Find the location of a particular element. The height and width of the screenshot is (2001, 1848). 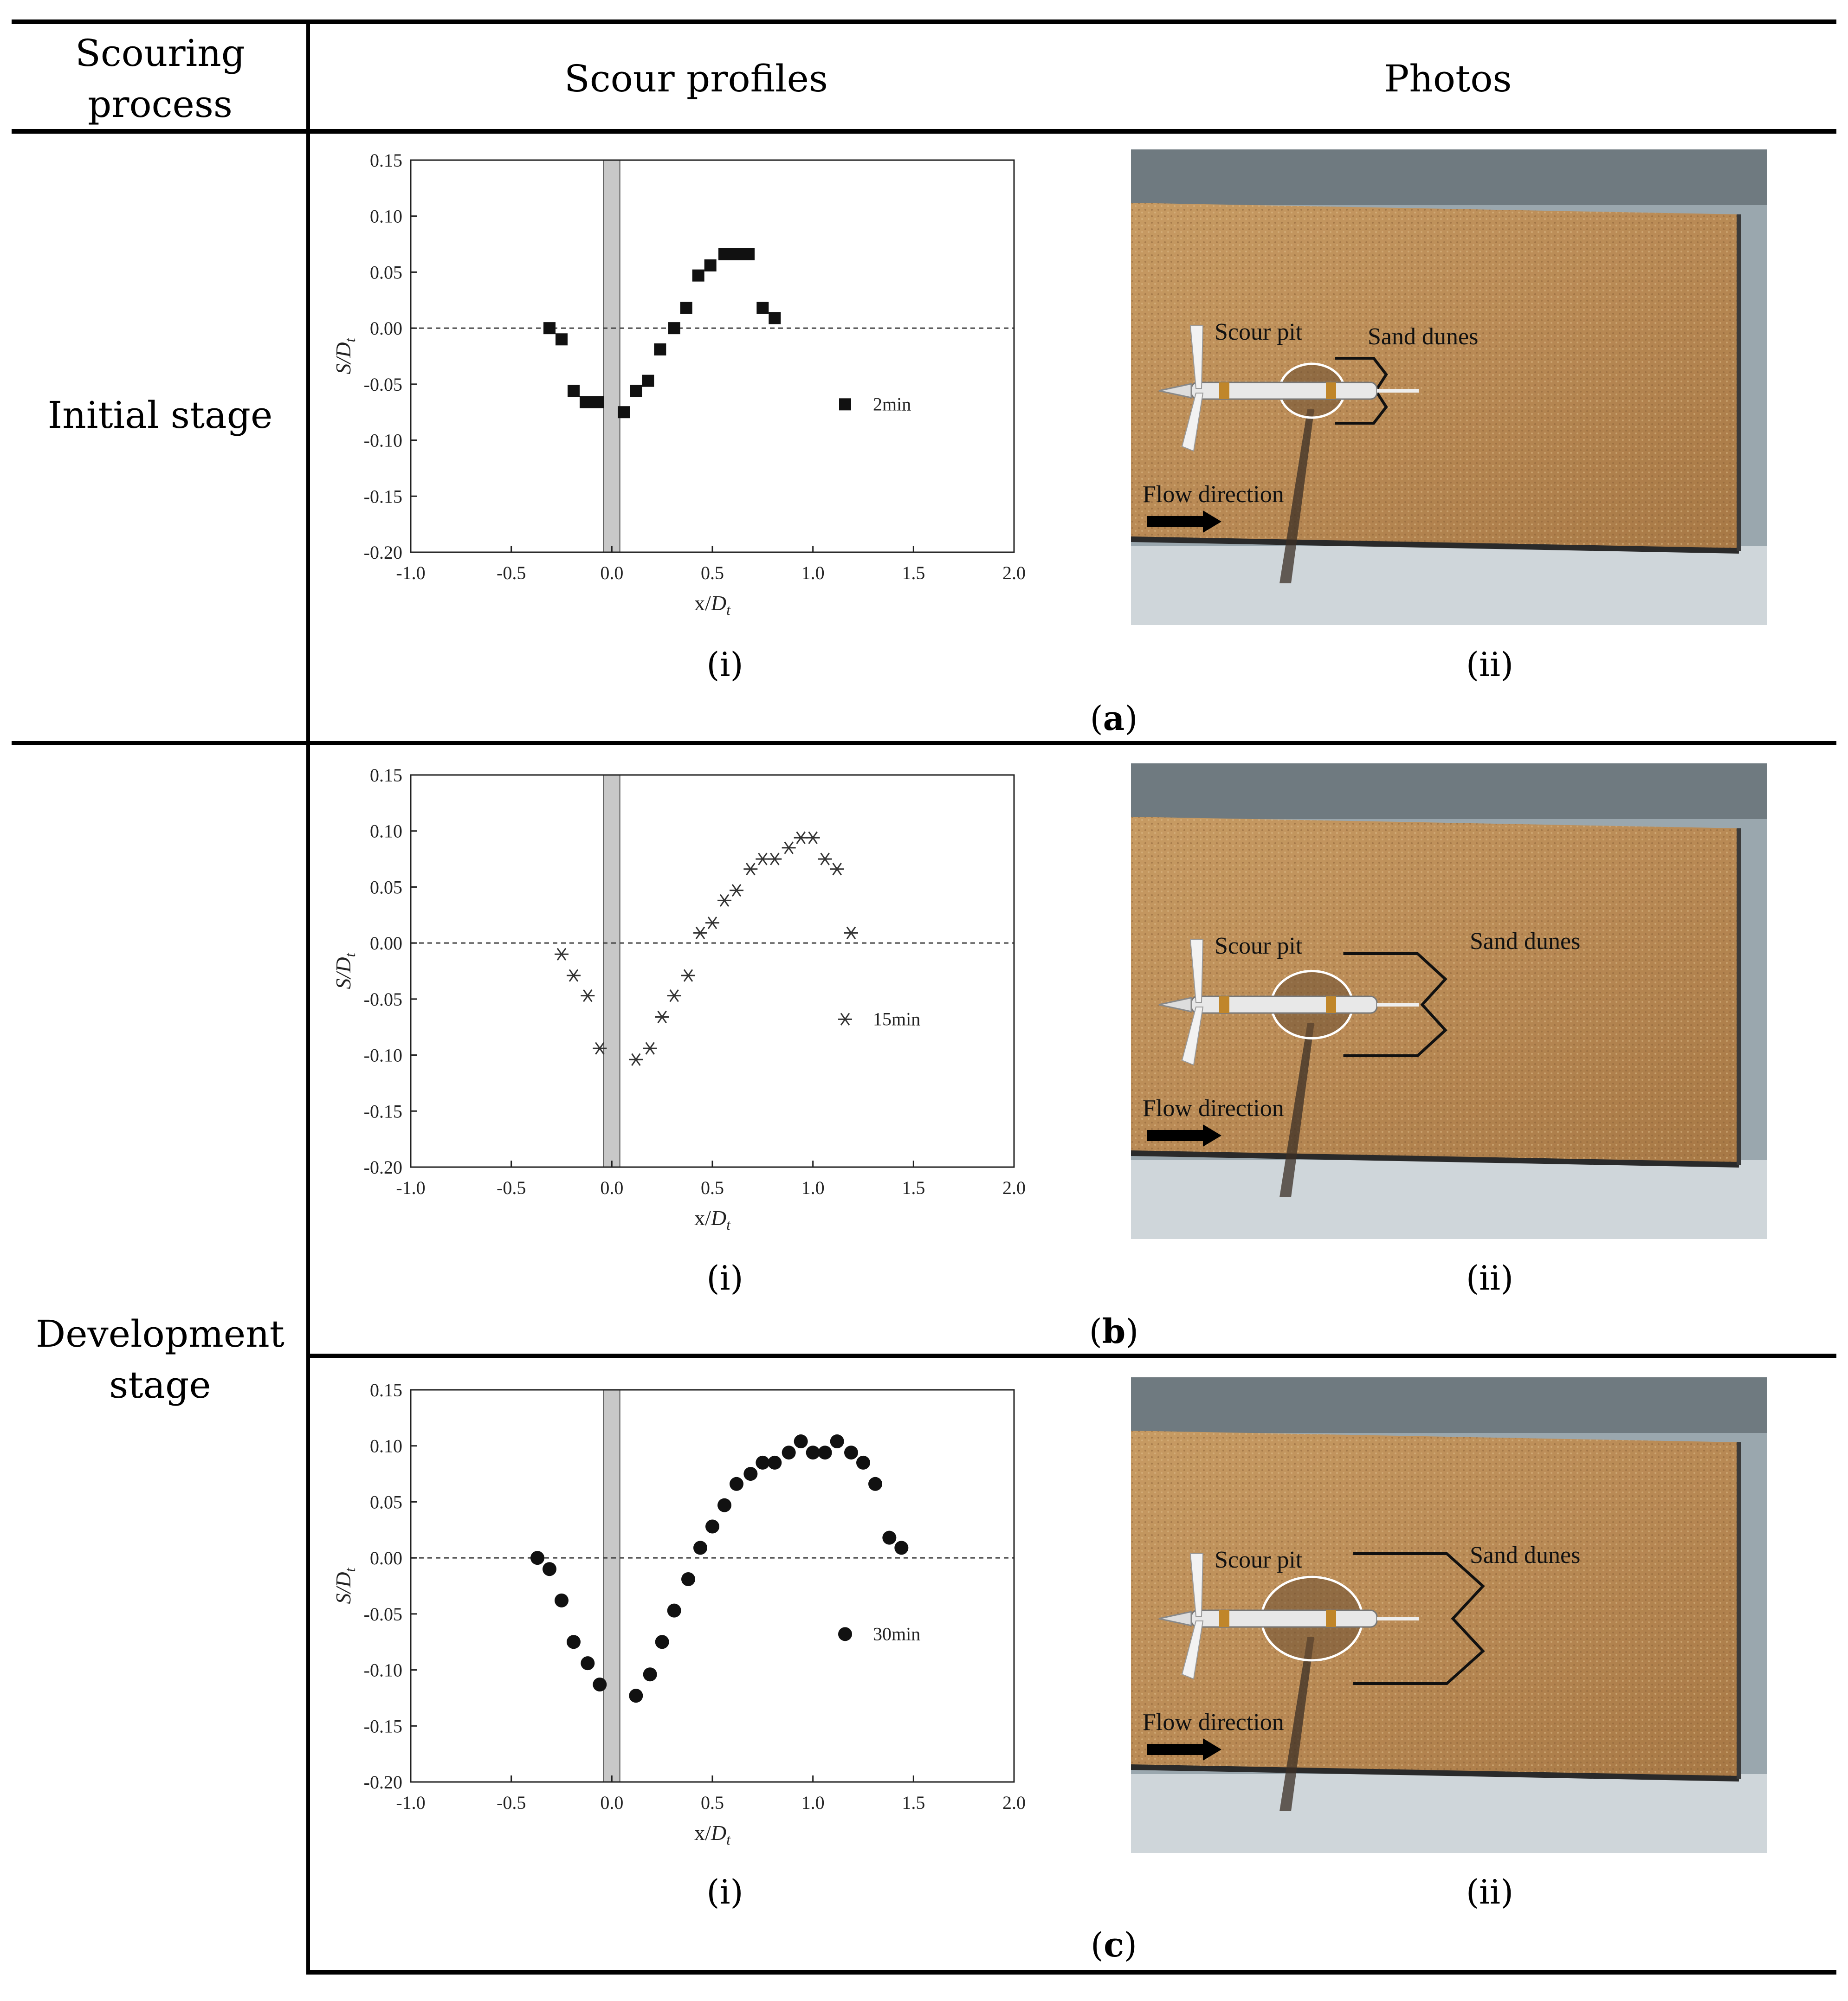

legend-label: 2min is located at coordinates (892, 404).